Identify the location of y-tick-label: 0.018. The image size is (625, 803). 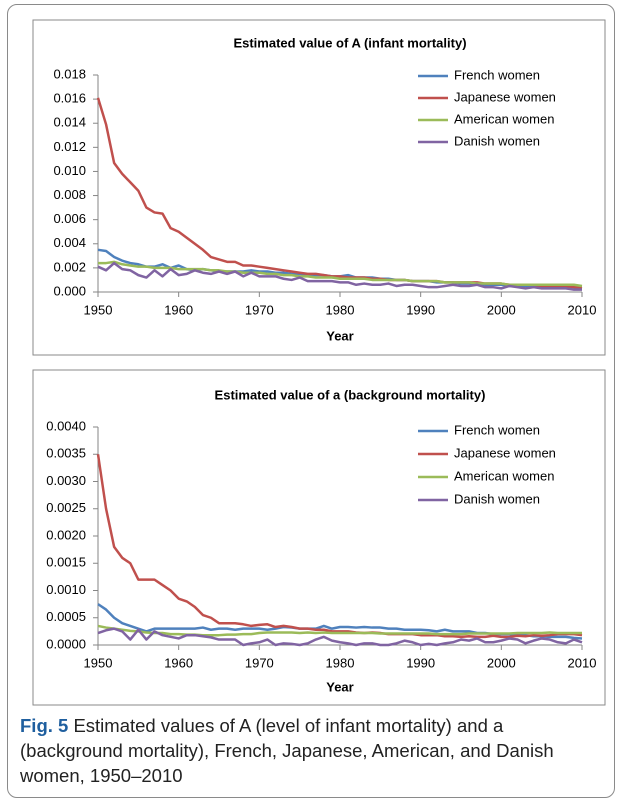
(69, 73).